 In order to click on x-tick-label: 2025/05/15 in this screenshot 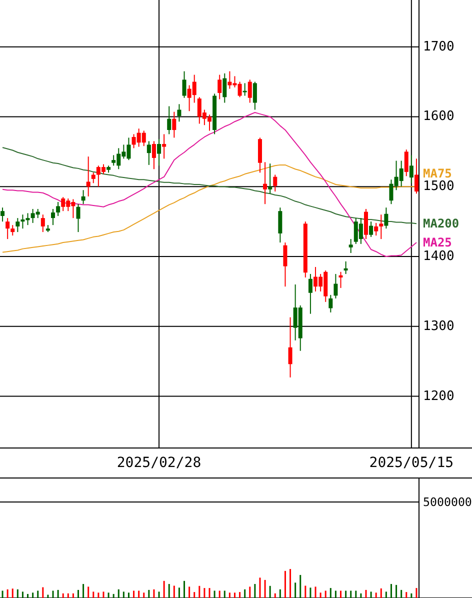, I will do `click(411, 463)`.